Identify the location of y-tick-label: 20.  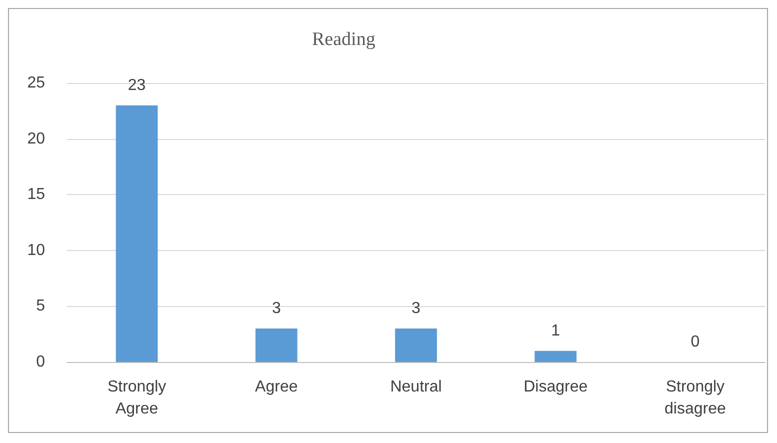
(36, 139).